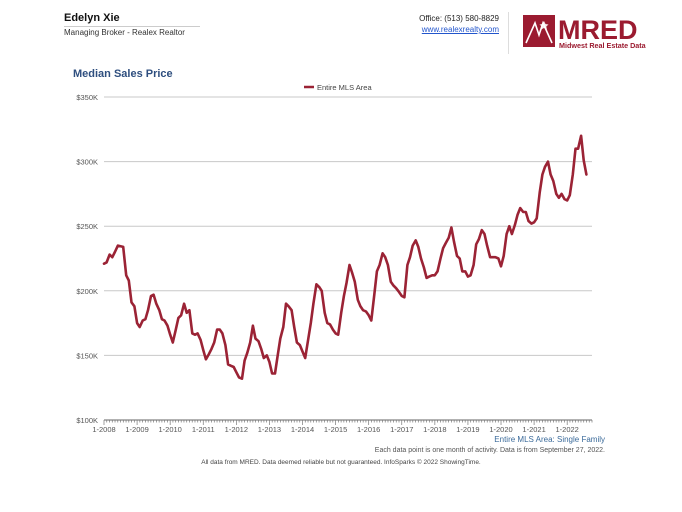 The width and height of the screenshot is (682, 512). Describe the element at coordinates (269, 429) in the screenshot. I see `x-tick-label: 1-2013` at that location.